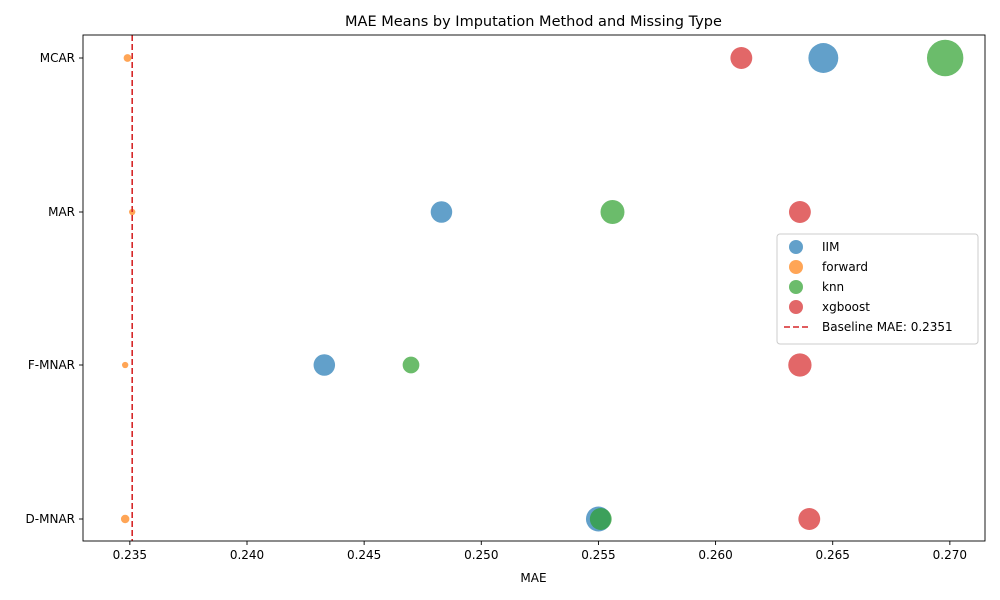  Describe the element at coordinates (130, 555) in the screenshot. I see `x-tick-label: 0.235` at that location.